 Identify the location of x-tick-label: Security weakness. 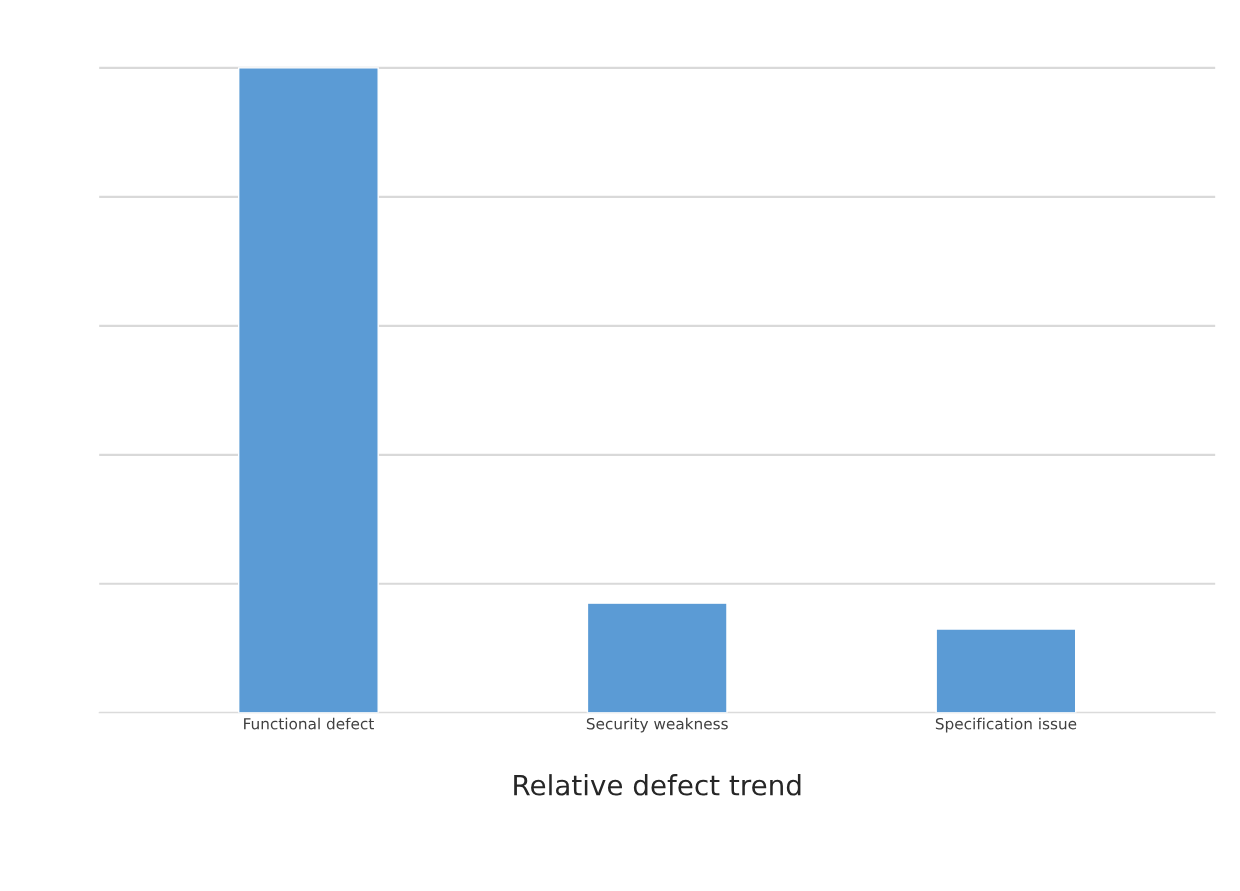
(657, 725).